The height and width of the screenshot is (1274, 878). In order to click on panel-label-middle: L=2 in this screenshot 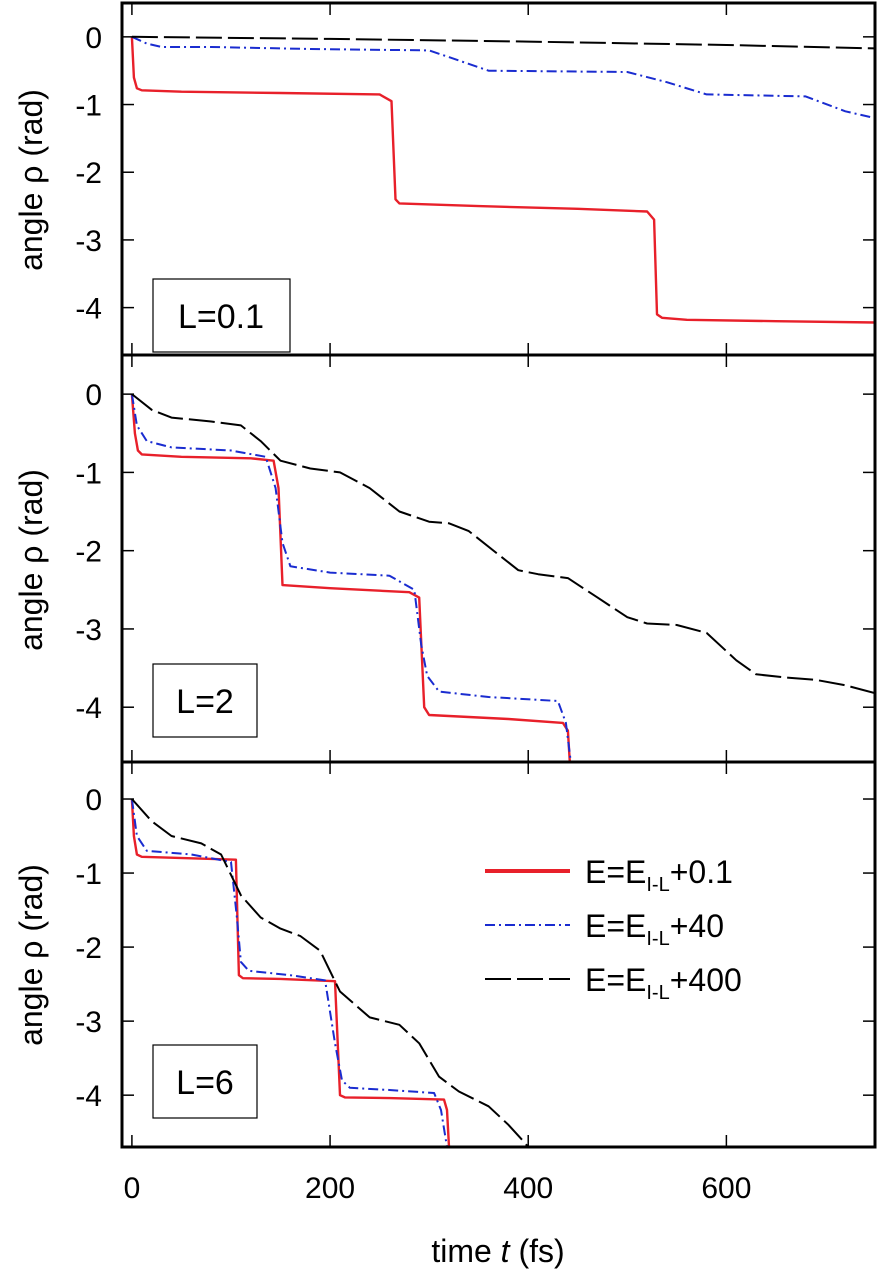, I will do `click(205, 702)`.